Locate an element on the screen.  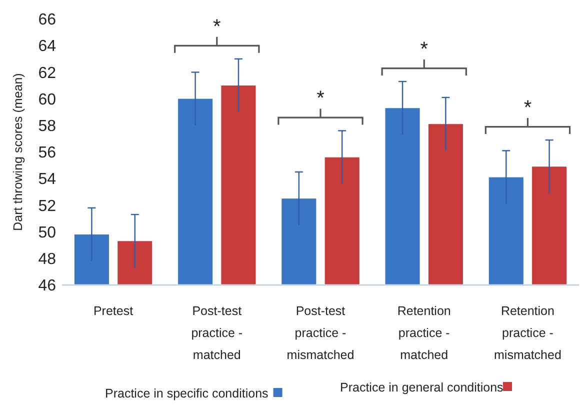
legend-label: Practice in specific conditions is located at coordinates (186, 393).